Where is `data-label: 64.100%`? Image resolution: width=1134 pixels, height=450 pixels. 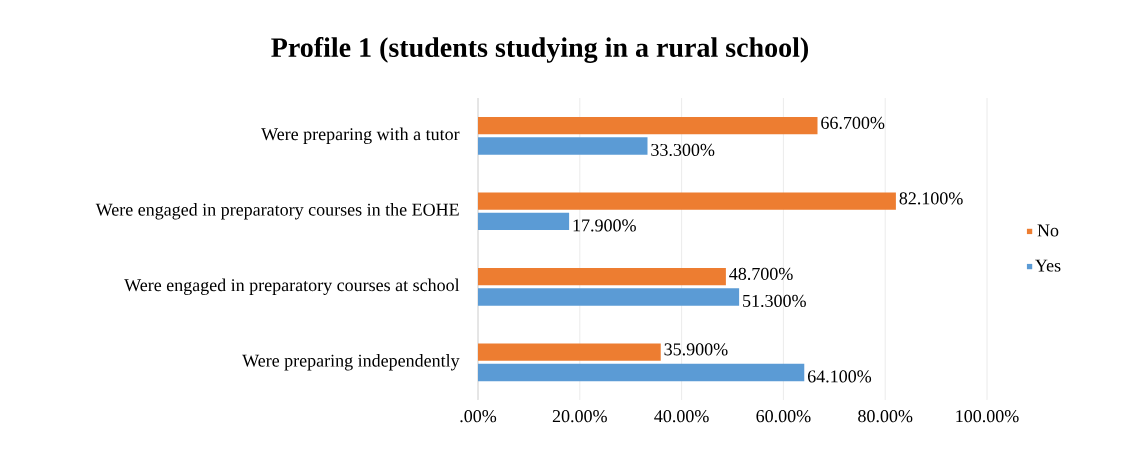 data-label: 64.100% is located at coordinates (839, 376).